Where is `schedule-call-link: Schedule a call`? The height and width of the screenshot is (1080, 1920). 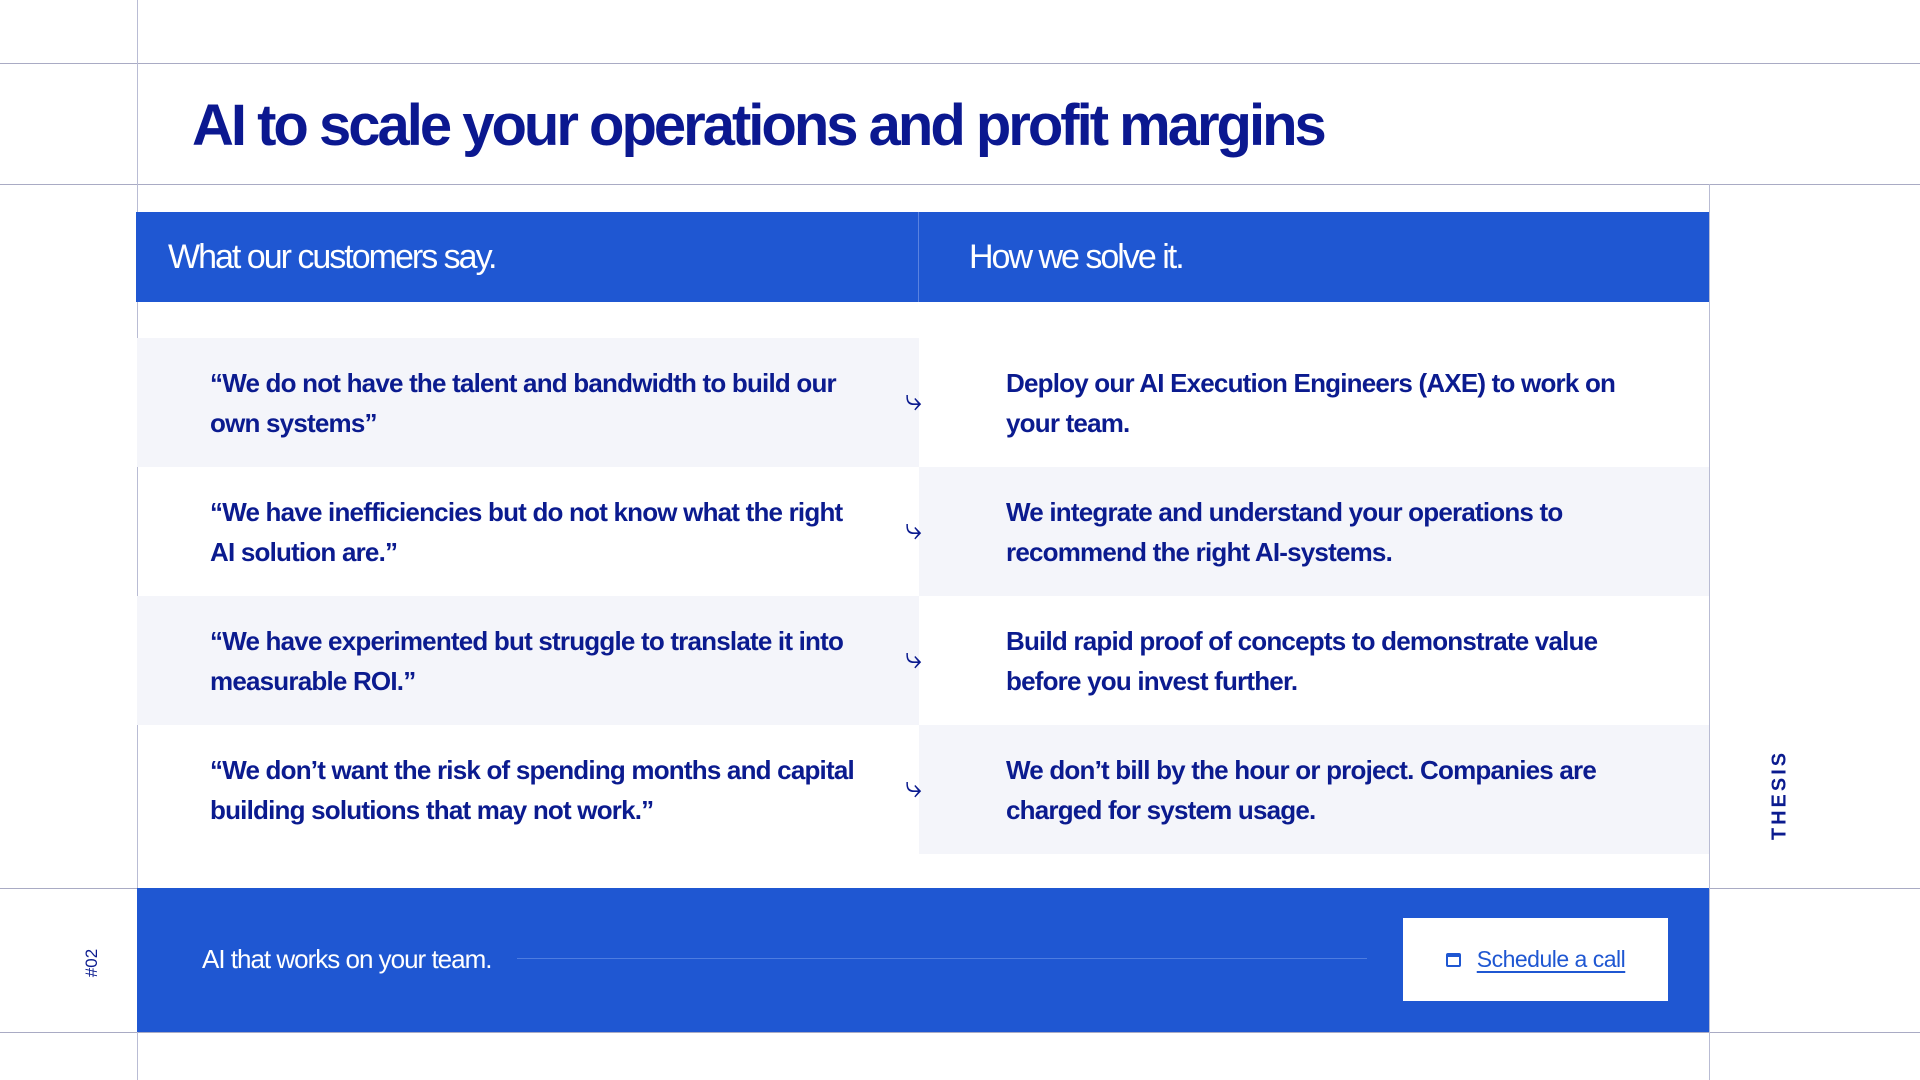
schedule-call-link: Schedule a call is located at coordinates (1551, 959).